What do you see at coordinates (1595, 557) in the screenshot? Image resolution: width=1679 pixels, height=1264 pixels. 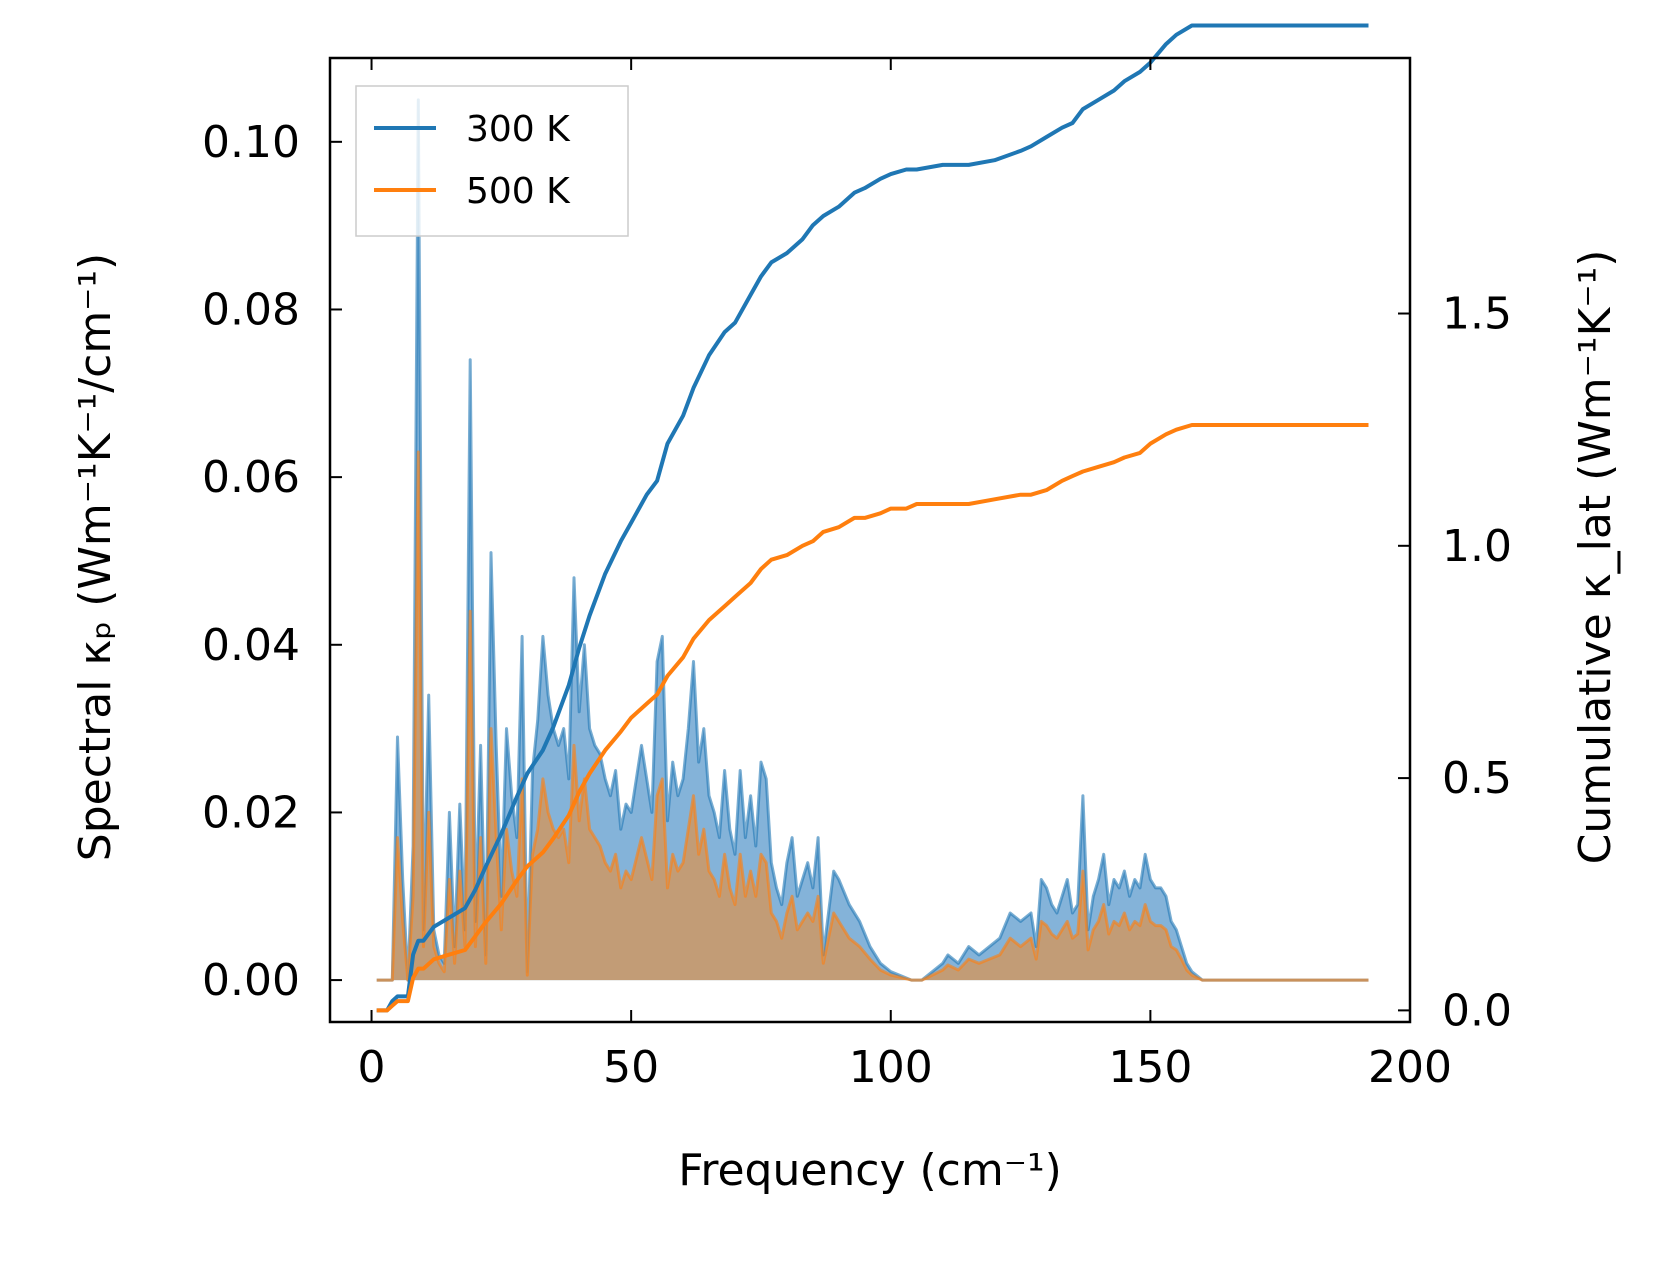 I see `y-right-axis-title: Cumulative κ_lat (Wm⁻¹K⁻¹)` at bounding box center [1595, 557].